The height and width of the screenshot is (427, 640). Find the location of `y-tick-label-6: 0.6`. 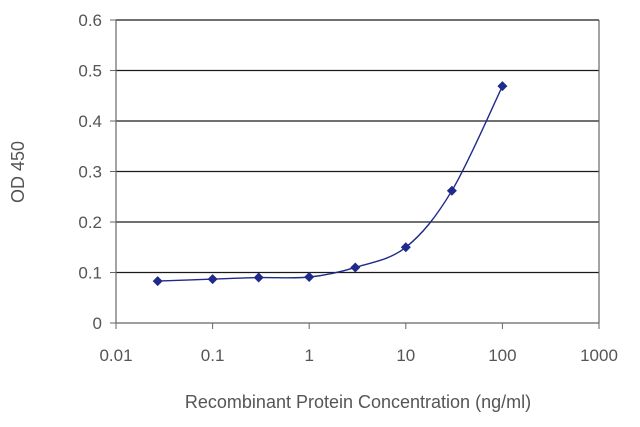

y-tick-label-6: 0.6 is located at coordinates (90, 20).